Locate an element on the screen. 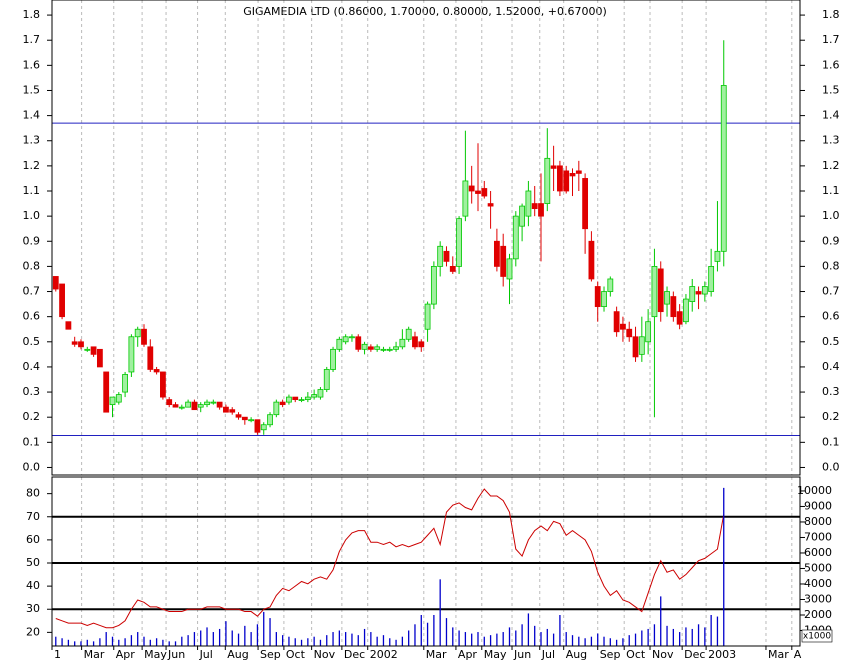 The width and height of the screenshot is (851, 661). y-tick-label-right: 0.1 is located at coordinates (831, 441).